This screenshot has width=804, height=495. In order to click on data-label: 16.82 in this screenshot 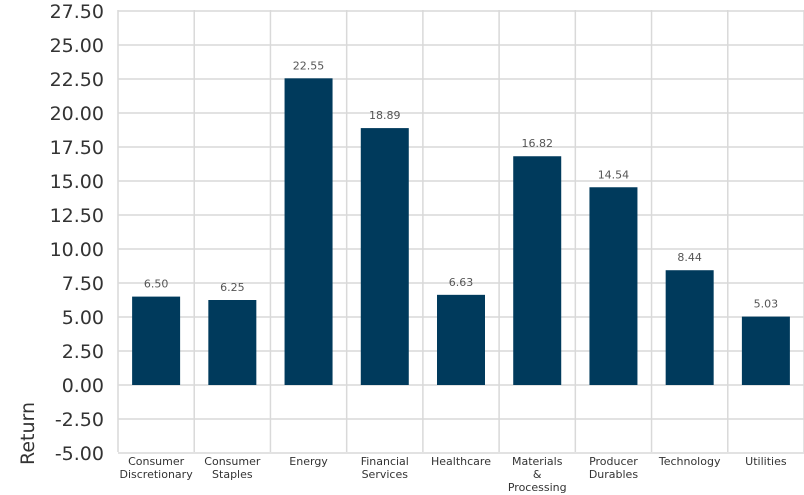, I will do `click(537, 143)`.